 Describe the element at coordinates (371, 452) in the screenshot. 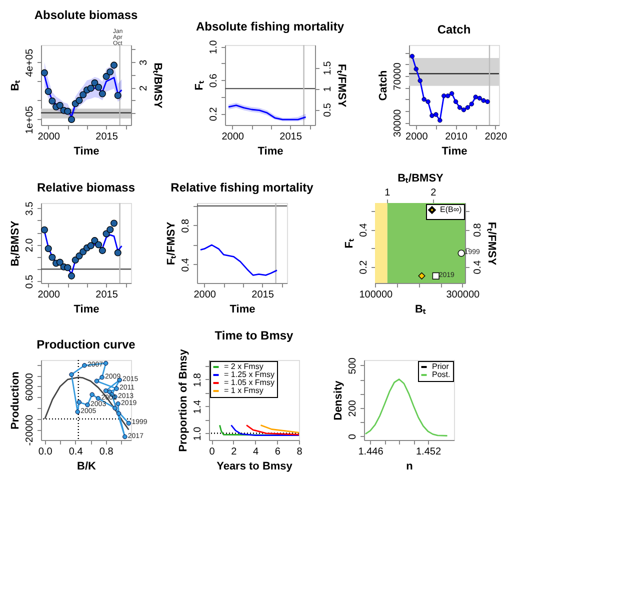

I see `x-tick-label: 1.446` at that location.